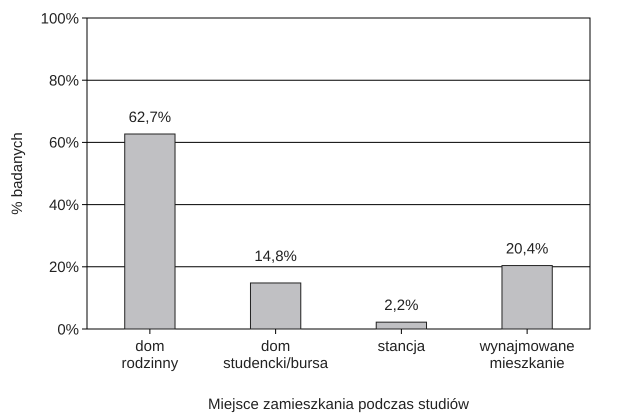 Image resolution: width=620 pixels, height=419 pixels. Describe the element at coordinates (63, 143) in the screenshot. I see `y-tick-label: 60%` at that location.